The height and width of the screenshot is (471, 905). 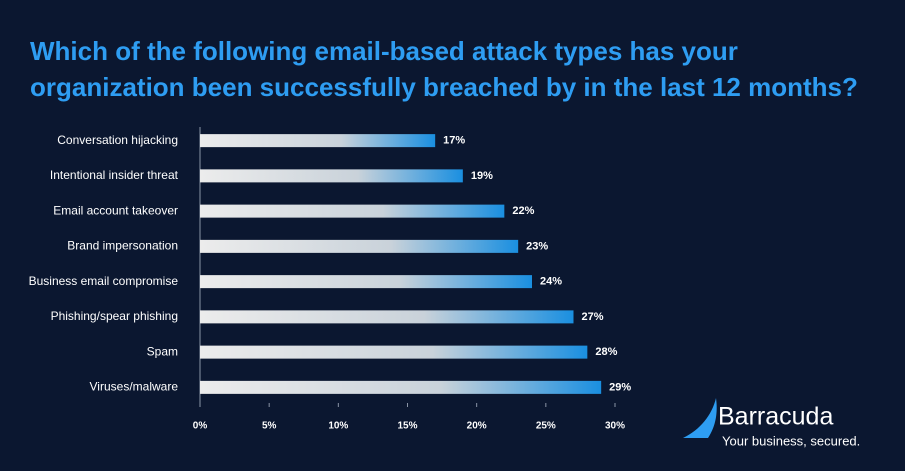 I want to click on value-label: 28%, so click(x=606, y=352).